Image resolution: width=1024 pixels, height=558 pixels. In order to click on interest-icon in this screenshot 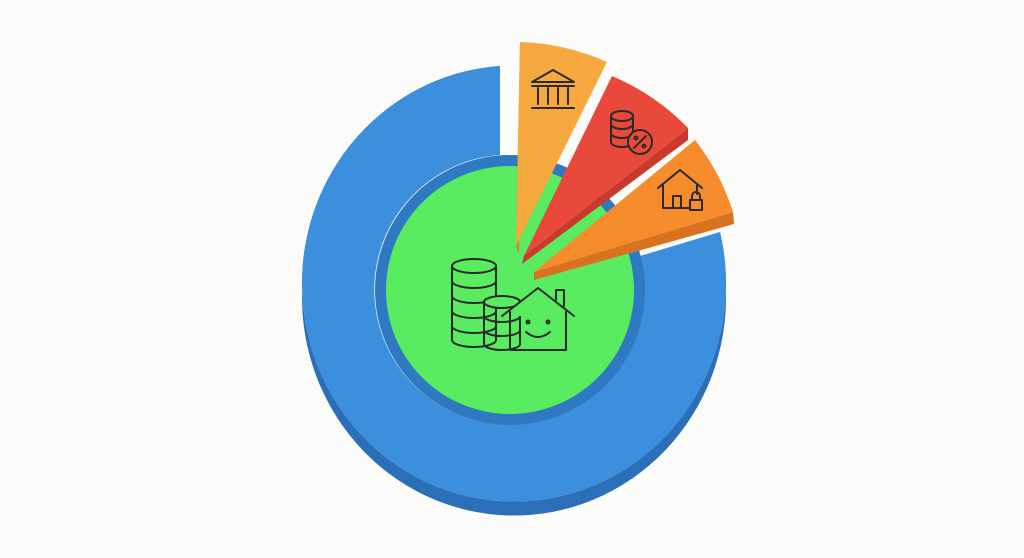, I will do `click(631, 132)`.